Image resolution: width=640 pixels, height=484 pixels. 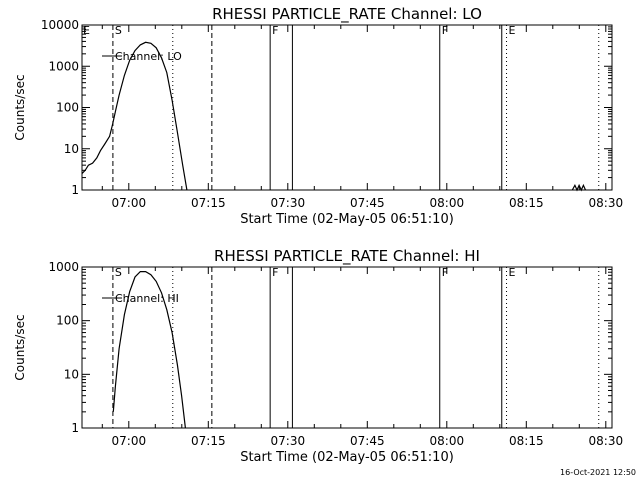 I want to click on y-tick-label: 10000, so click(x=60, y=25).